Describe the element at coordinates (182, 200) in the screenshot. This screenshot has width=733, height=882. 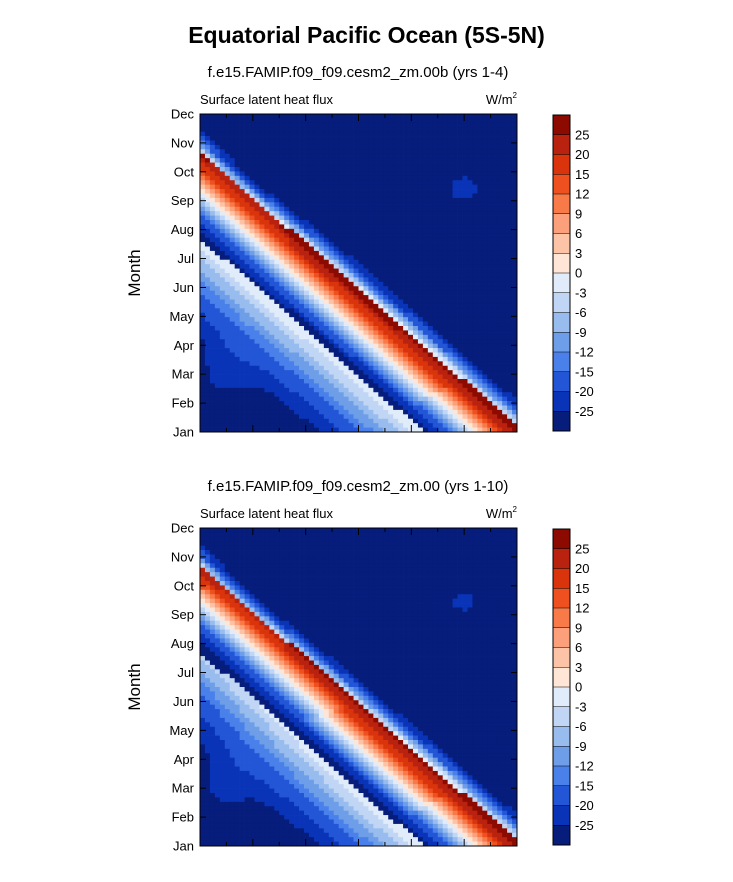
I see `y-tick-label: Sep` at that location.